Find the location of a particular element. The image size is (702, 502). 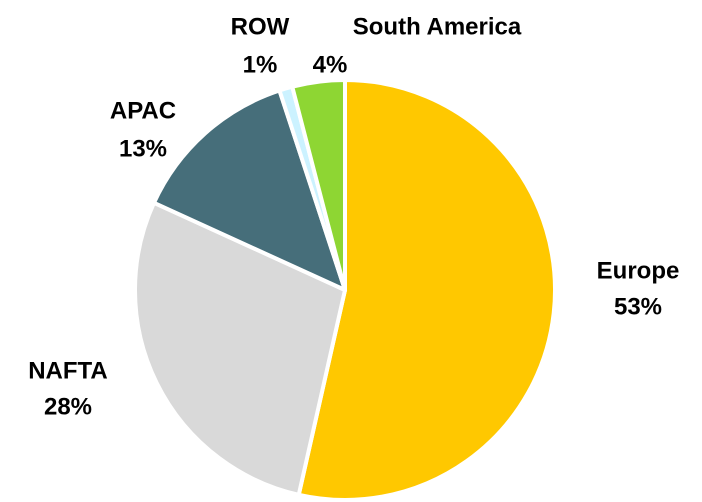

slice-label: Europe is located at coordinates (638, 270).